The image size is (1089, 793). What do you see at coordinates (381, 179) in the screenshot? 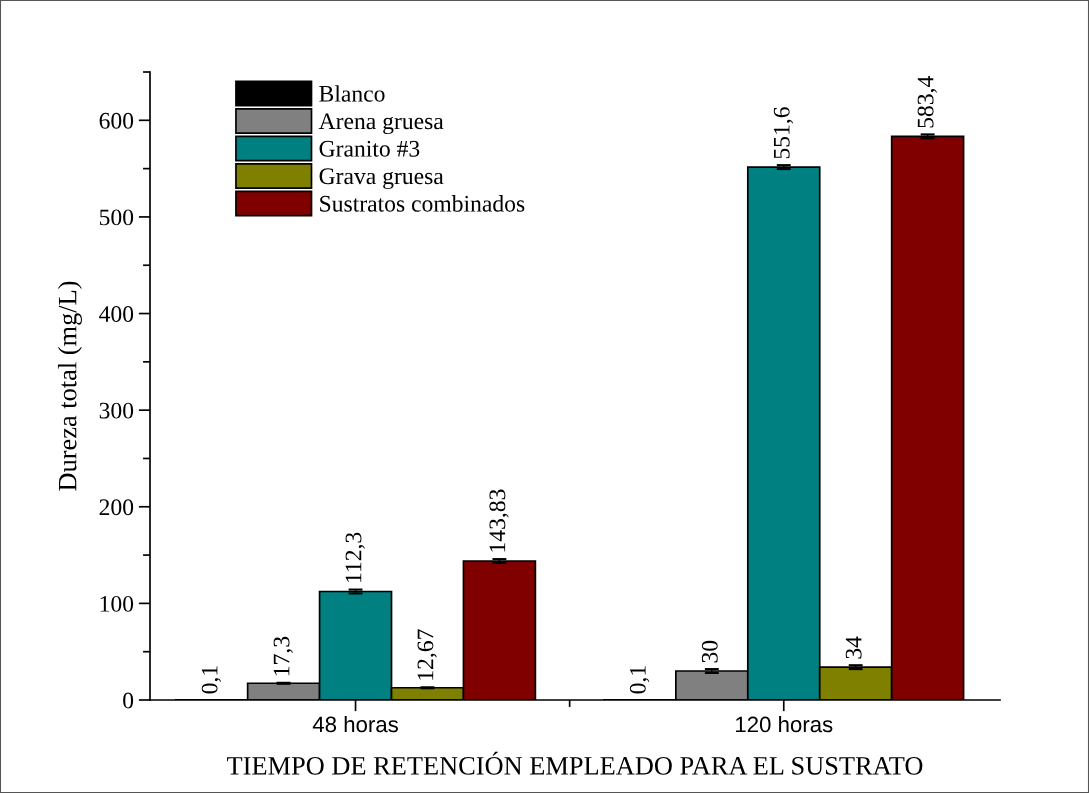
I see `legend-label: Grava gruesa` at bounding box center [381, 179].